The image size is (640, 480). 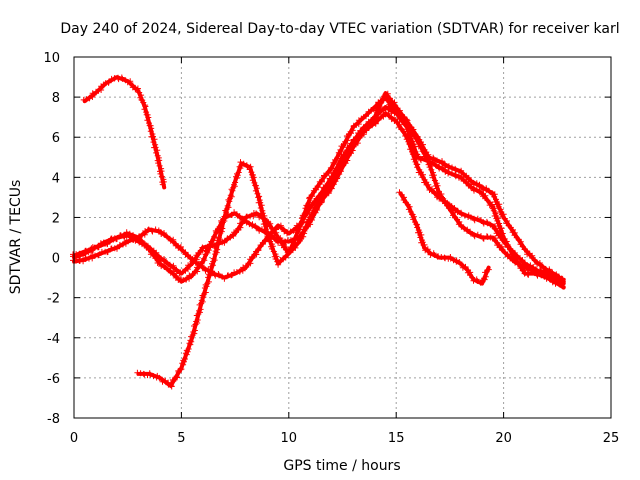 What do you see at coordinates (503, 438) in the screenshot?
I see `x-tick-label: 20` at bounding box center [503, 438].